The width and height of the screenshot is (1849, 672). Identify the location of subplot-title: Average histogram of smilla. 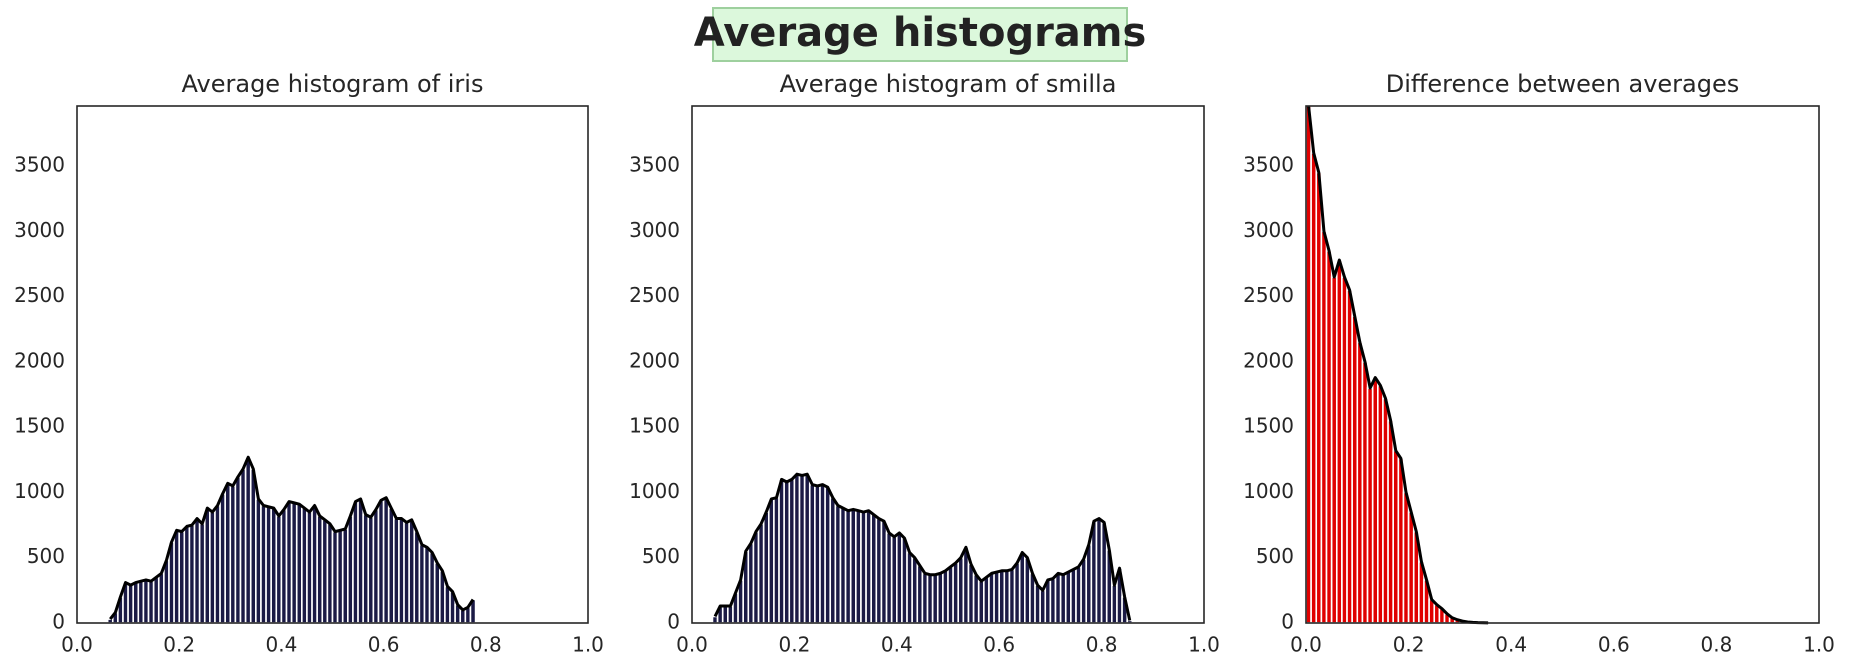
(948, 84).